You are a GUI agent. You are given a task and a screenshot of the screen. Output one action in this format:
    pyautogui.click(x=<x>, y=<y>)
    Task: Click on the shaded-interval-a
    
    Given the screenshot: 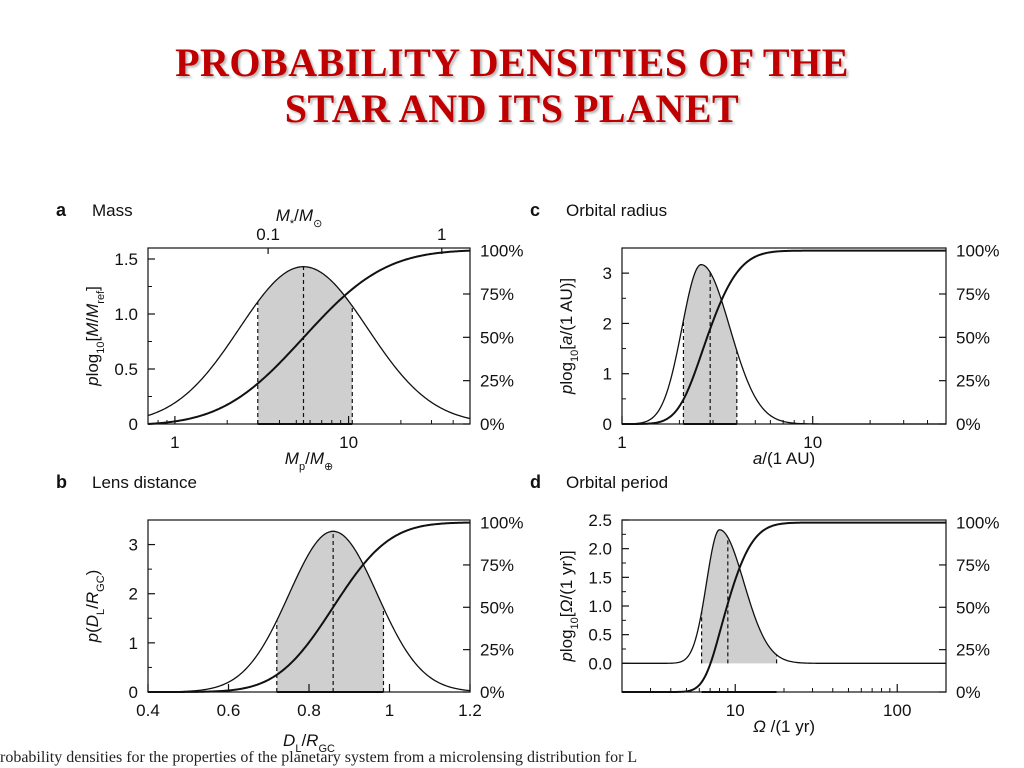 What is the action you would take?
    pyautogui.click(x=305, y=345)
    